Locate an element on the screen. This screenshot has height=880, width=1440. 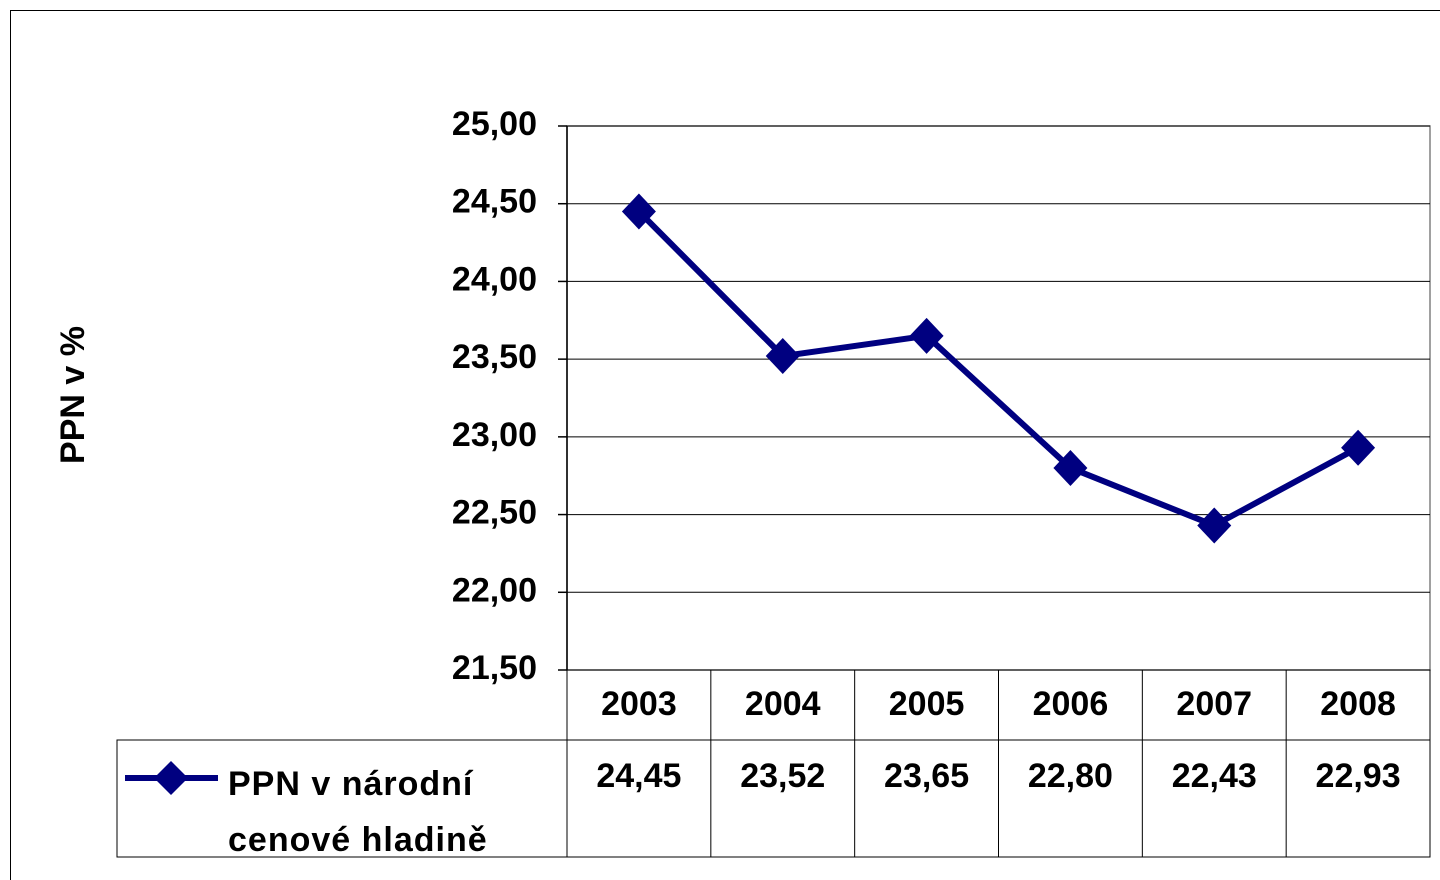
x-tick-label: 2006 is located at coordinates (1071, 704).